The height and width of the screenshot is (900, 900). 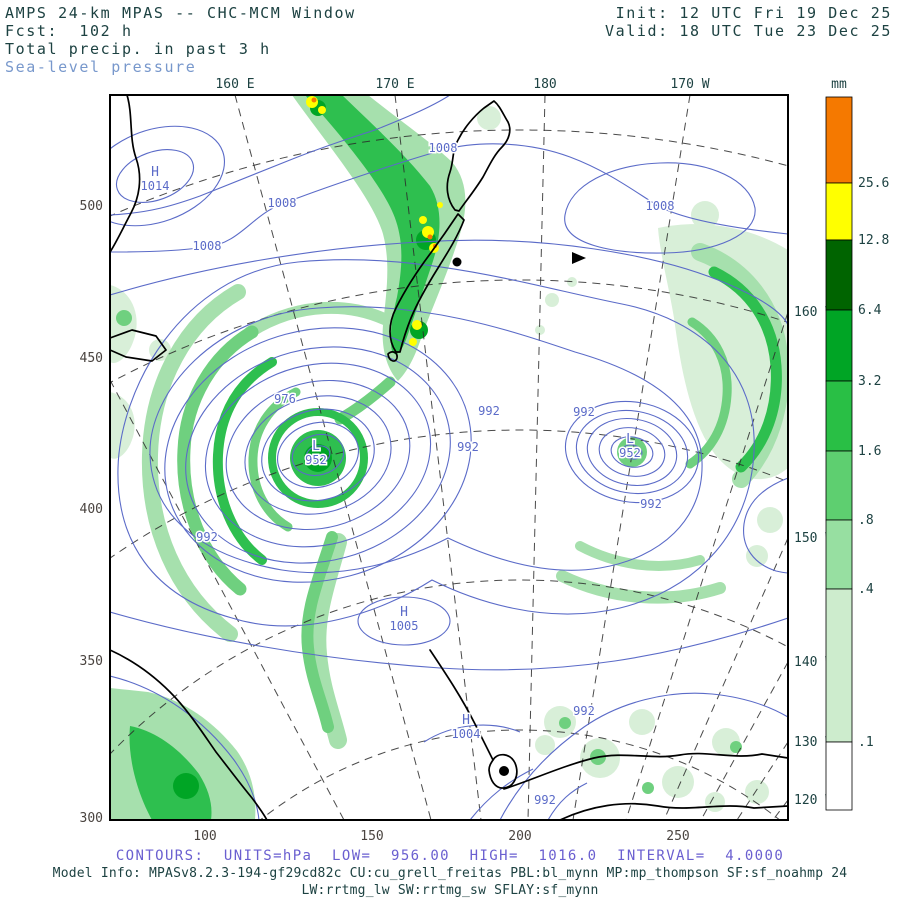 I want to click on coast-south-island, so click(x=427, y=283).